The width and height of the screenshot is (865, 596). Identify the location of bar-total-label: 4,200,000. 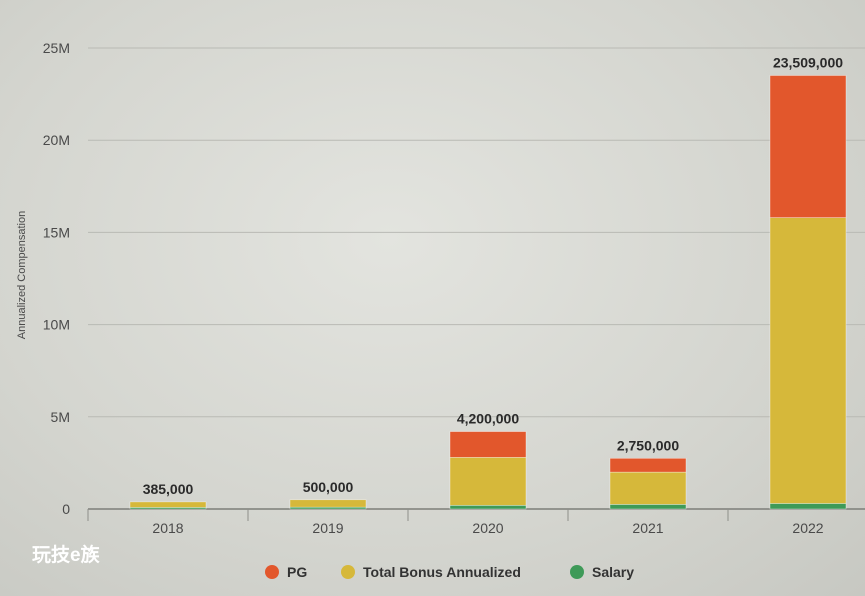
(488, 419).